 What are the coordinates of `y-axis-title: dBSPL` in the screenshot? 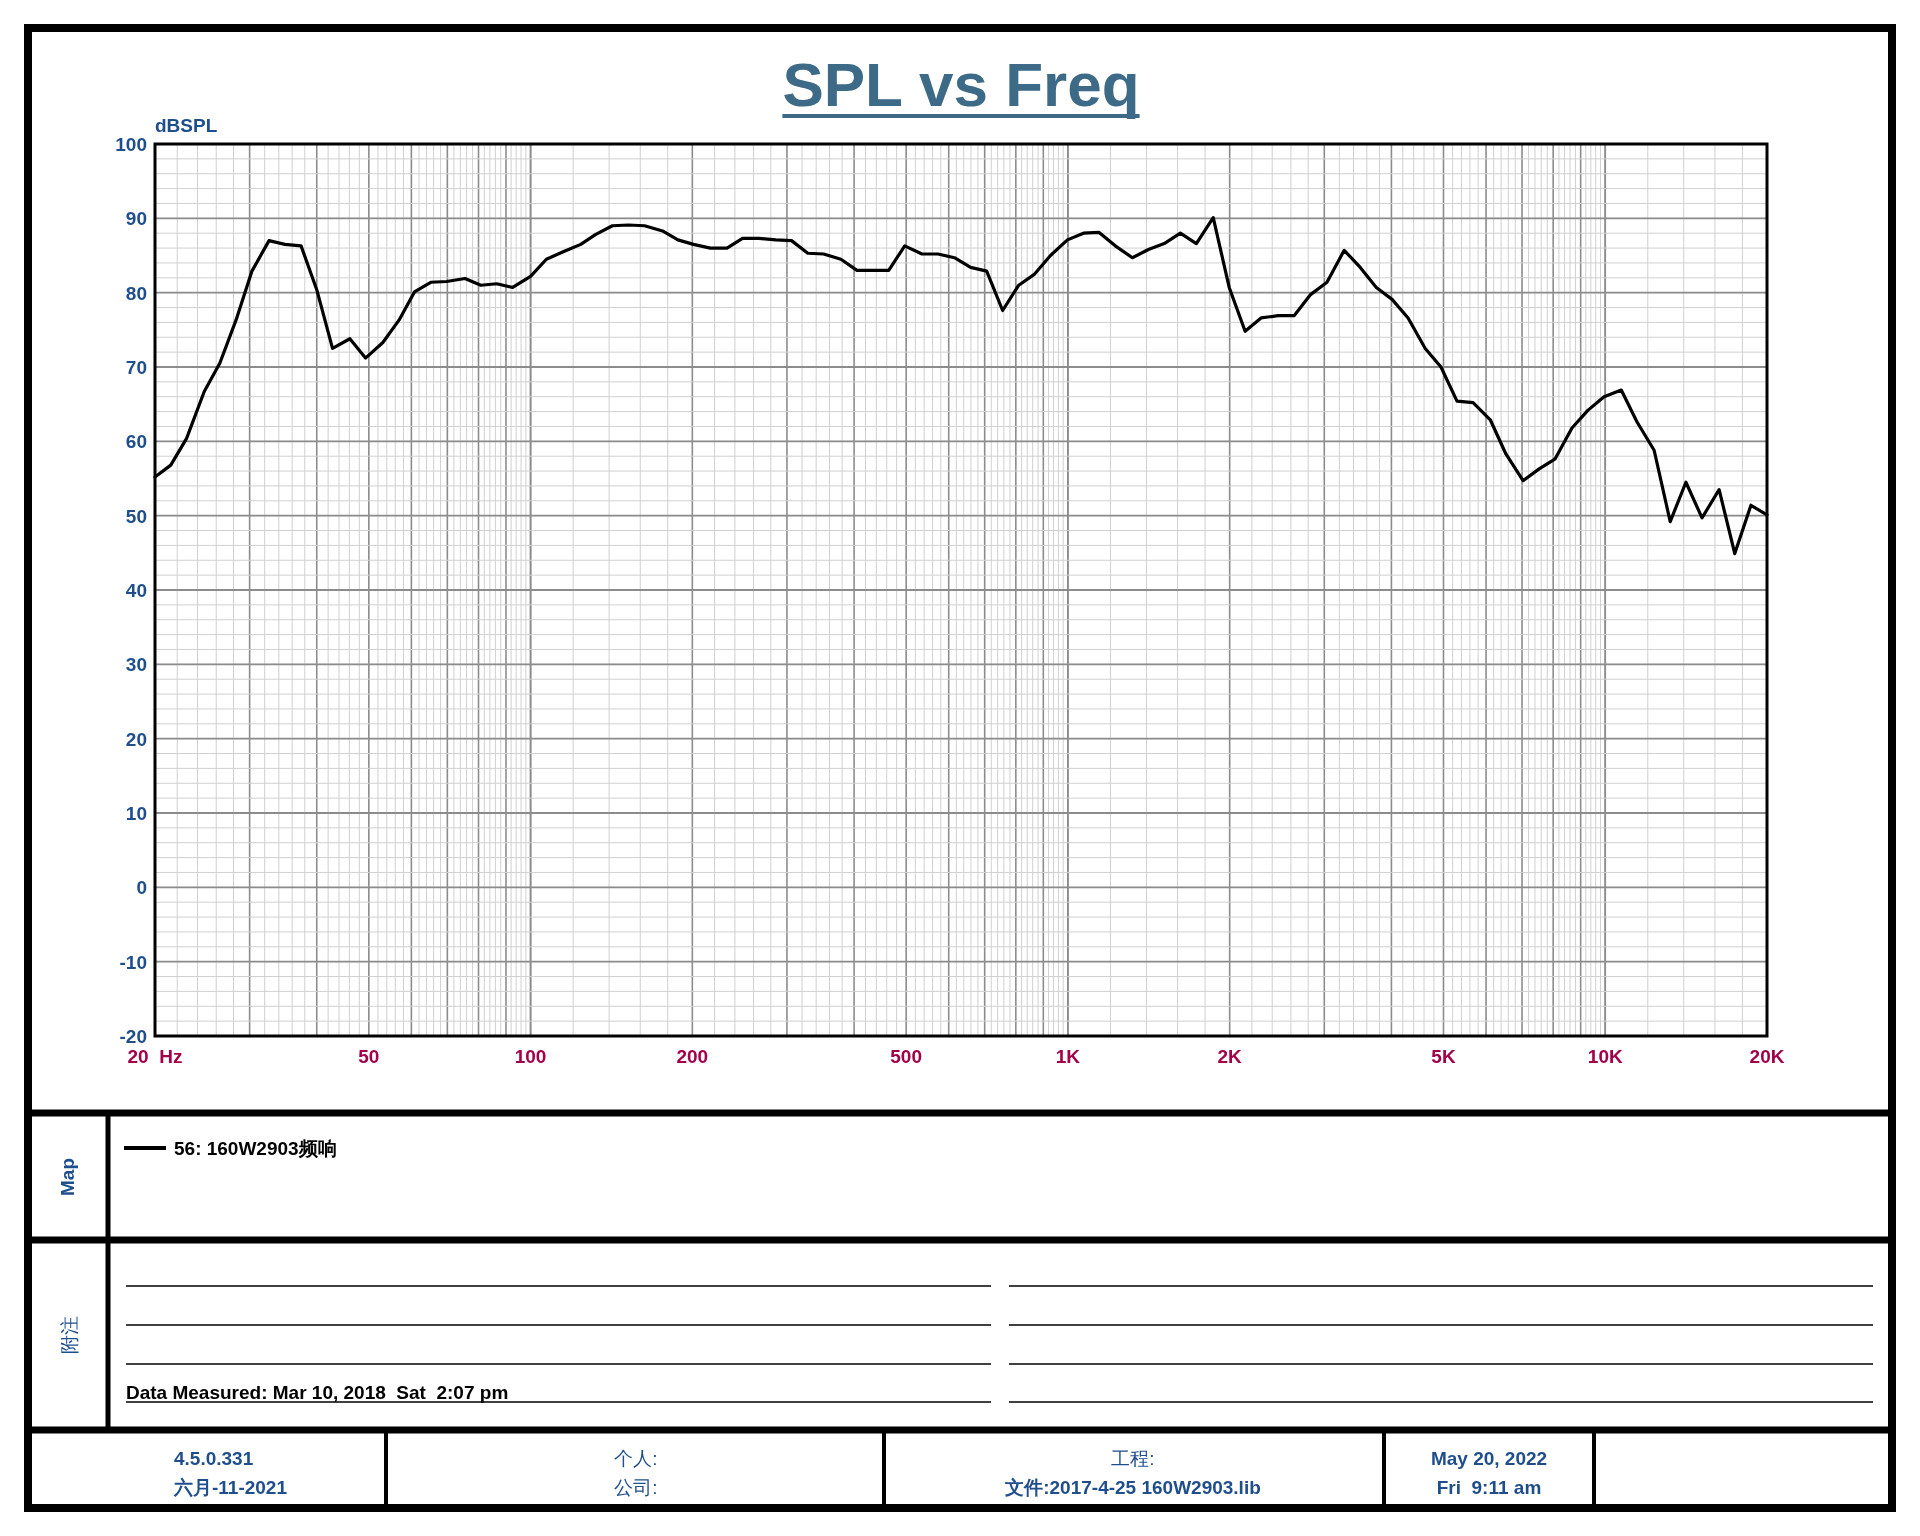 It's located at (186, 125).